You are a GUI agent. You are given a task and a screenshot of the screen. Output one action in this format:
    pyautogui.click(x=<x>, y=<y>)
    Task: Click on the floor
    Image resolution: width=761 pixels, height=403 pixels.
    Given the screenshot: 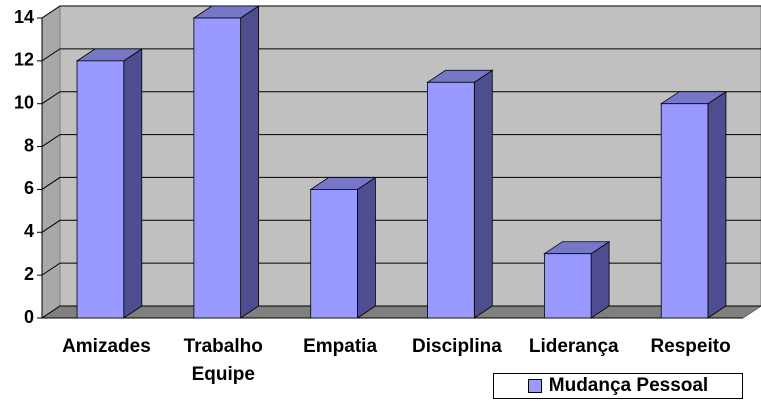 What is the action you would take?
    pyautogui.click(x=400, y=312)
    